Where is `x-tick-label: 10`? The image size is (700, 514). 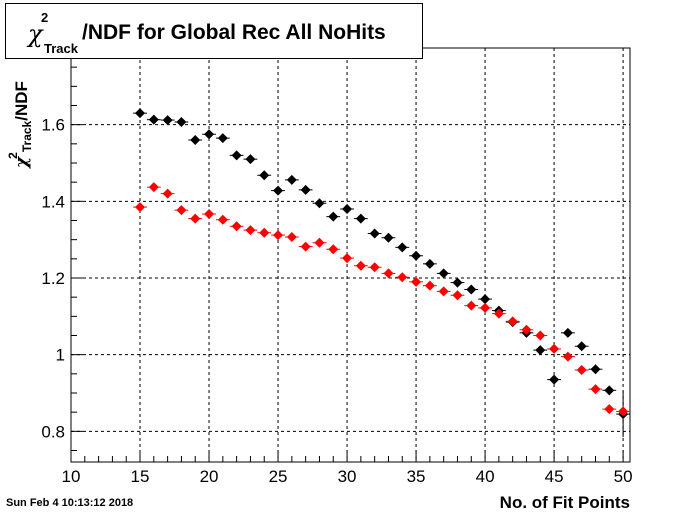 x-tick-label: 10 is located at coordinates (71, 476).